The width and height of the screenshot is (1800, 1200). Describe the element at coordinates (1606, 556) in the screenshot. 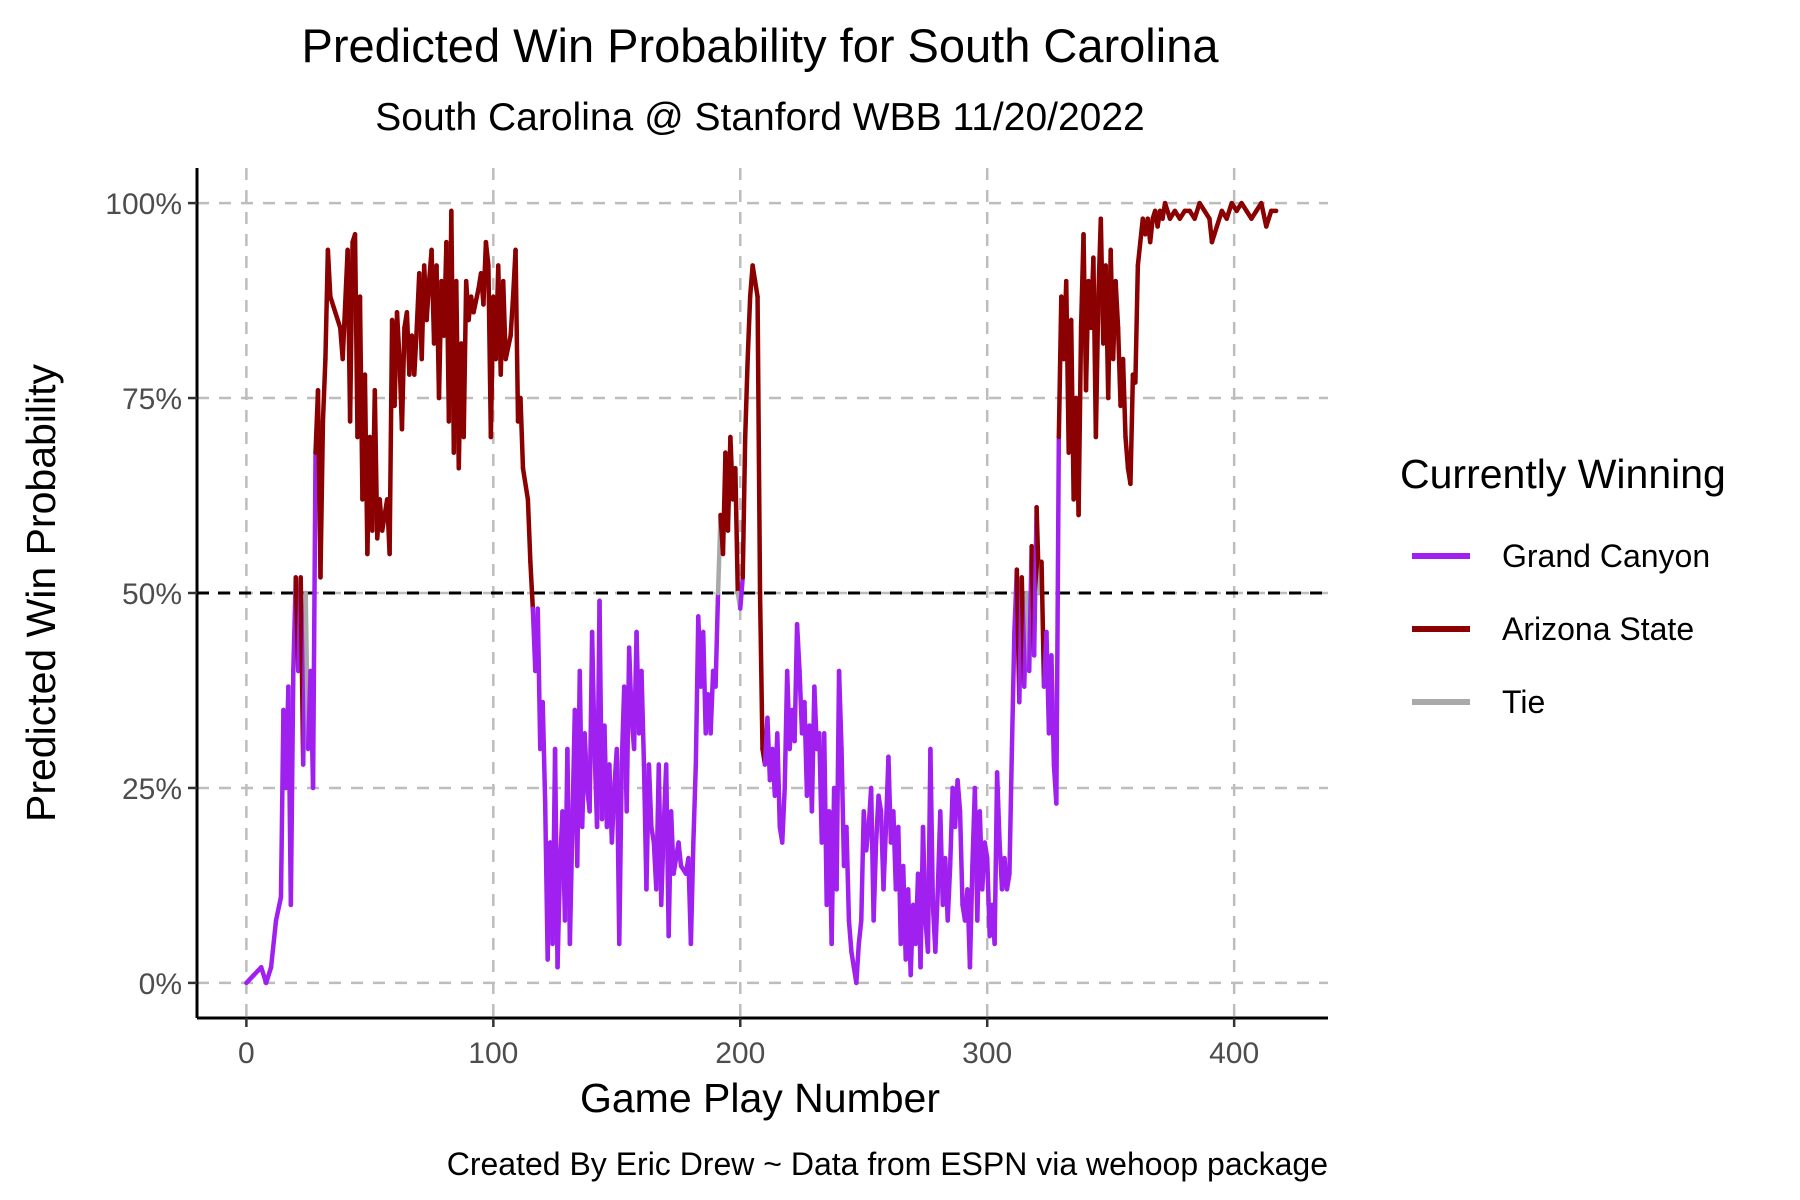

I see `legend-label: Grand Canyon` at that location.